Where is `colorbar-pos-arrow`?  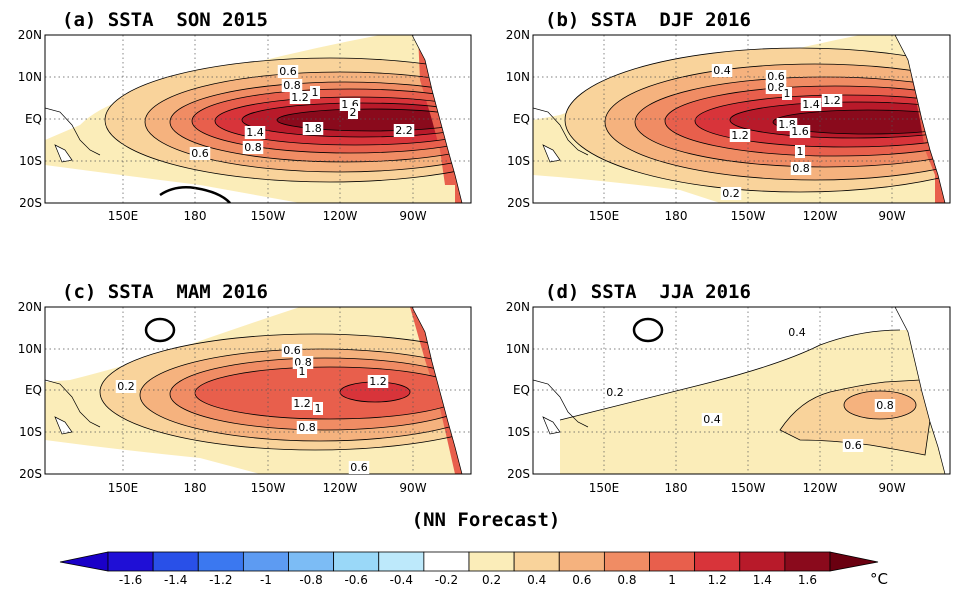
colorbar-pos-arrow is located at coordinates (854, 561).